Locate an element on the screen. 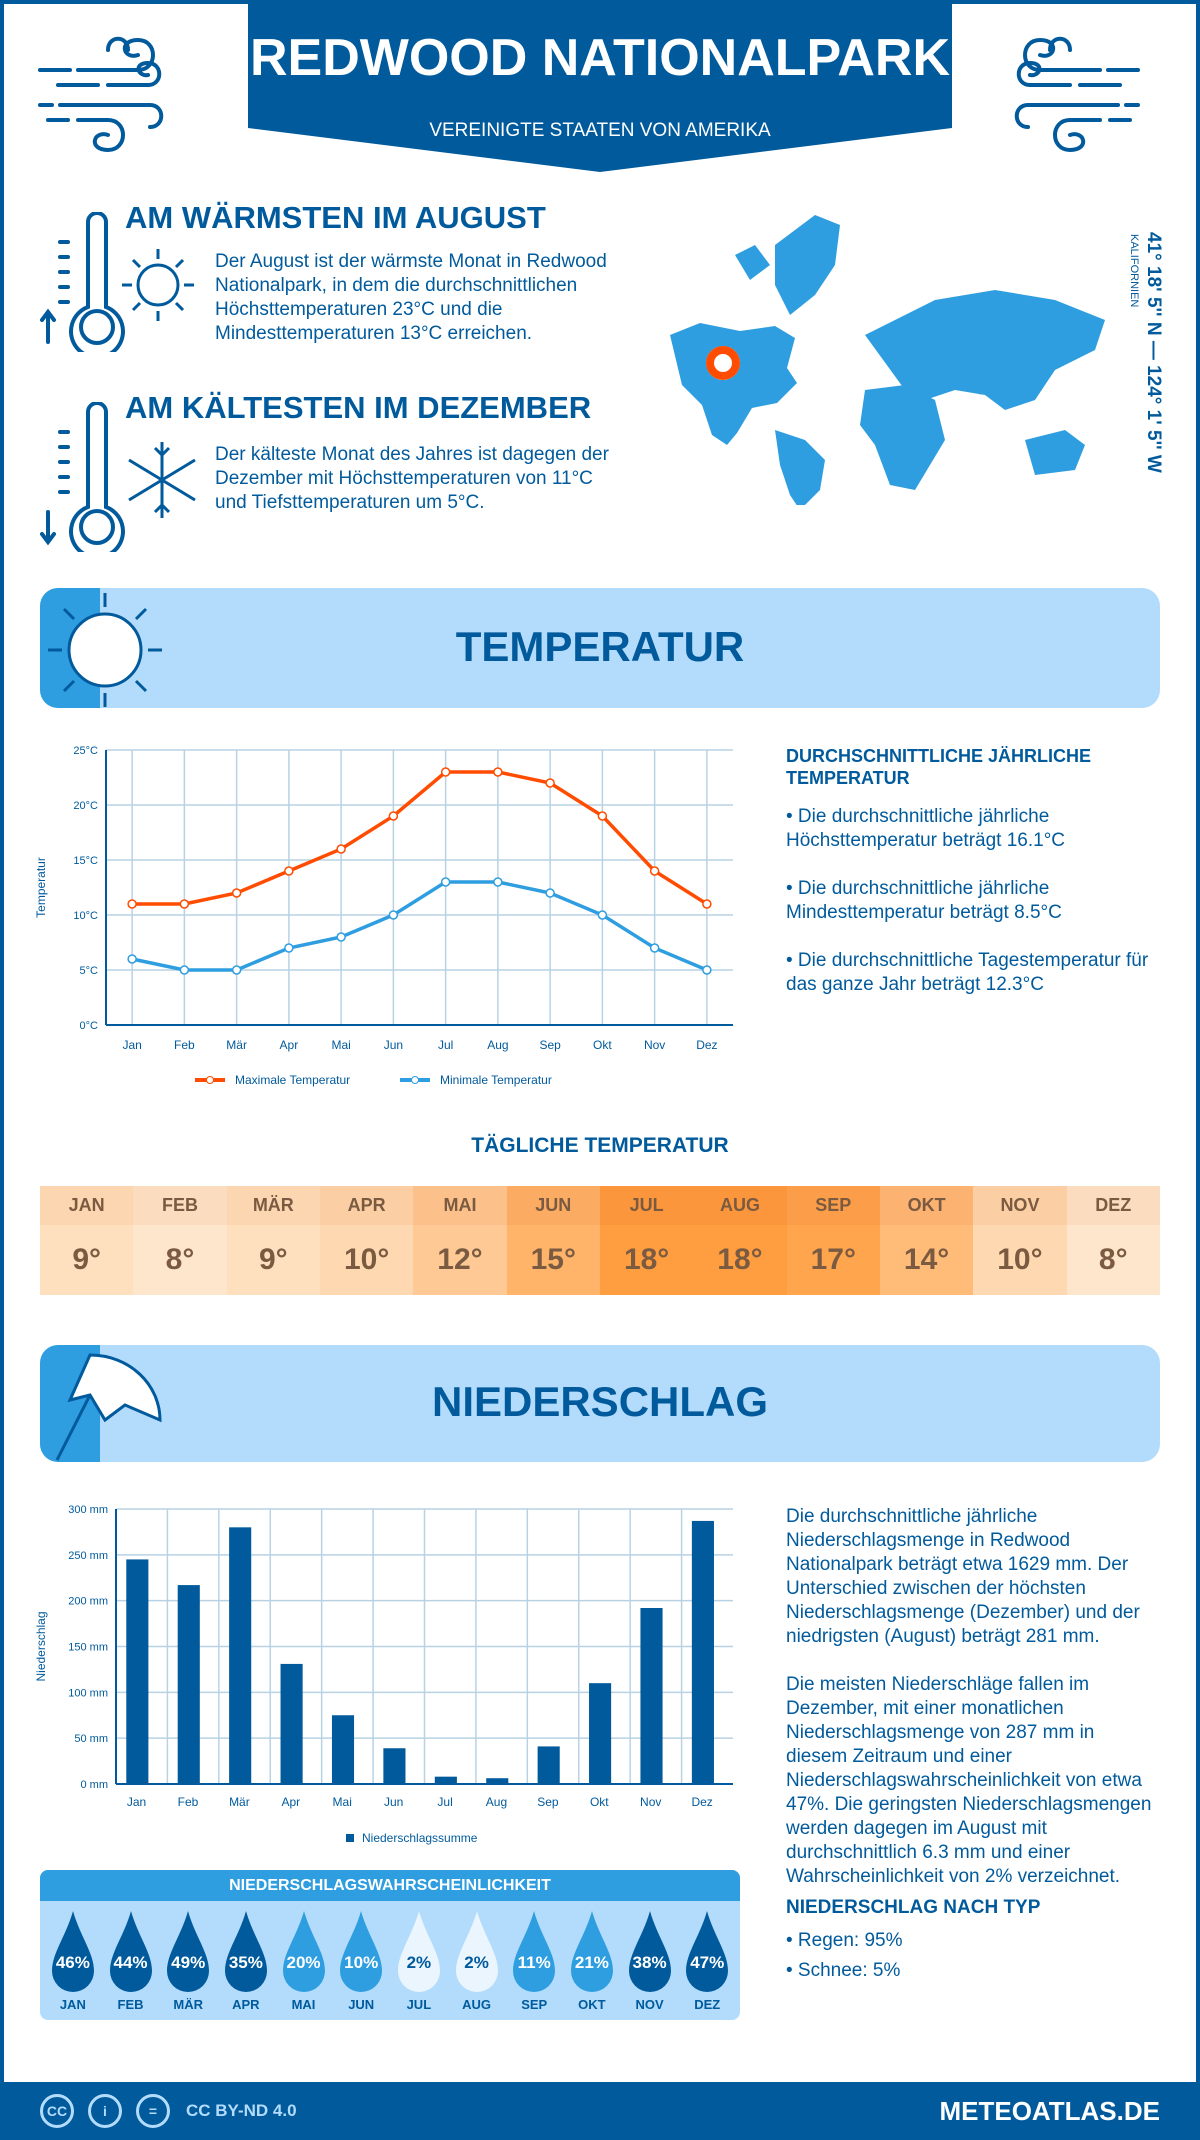 This screenshot has height=2140, width=1200. daily-value: 12° is located at coordinates (460, 1260).